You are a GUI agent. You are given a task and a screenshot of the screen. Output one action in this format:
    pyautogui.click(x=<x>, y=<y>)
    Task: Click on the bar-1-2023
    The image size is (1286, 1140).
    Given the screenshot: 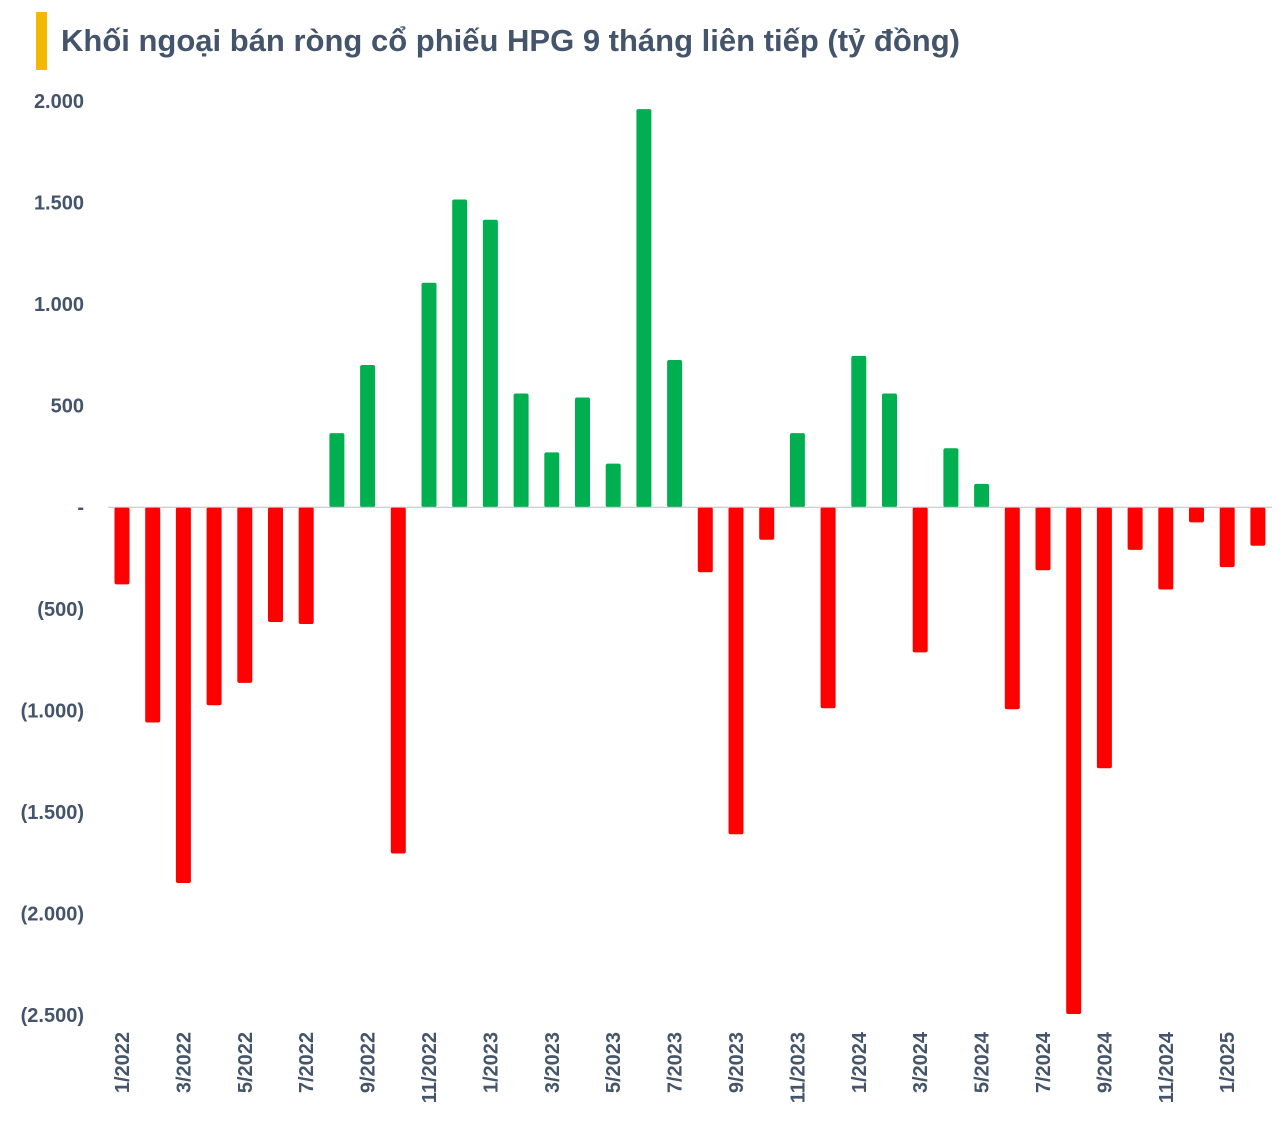 What is the action you would take?
    pyautogui.click(x=490, y=363)
    